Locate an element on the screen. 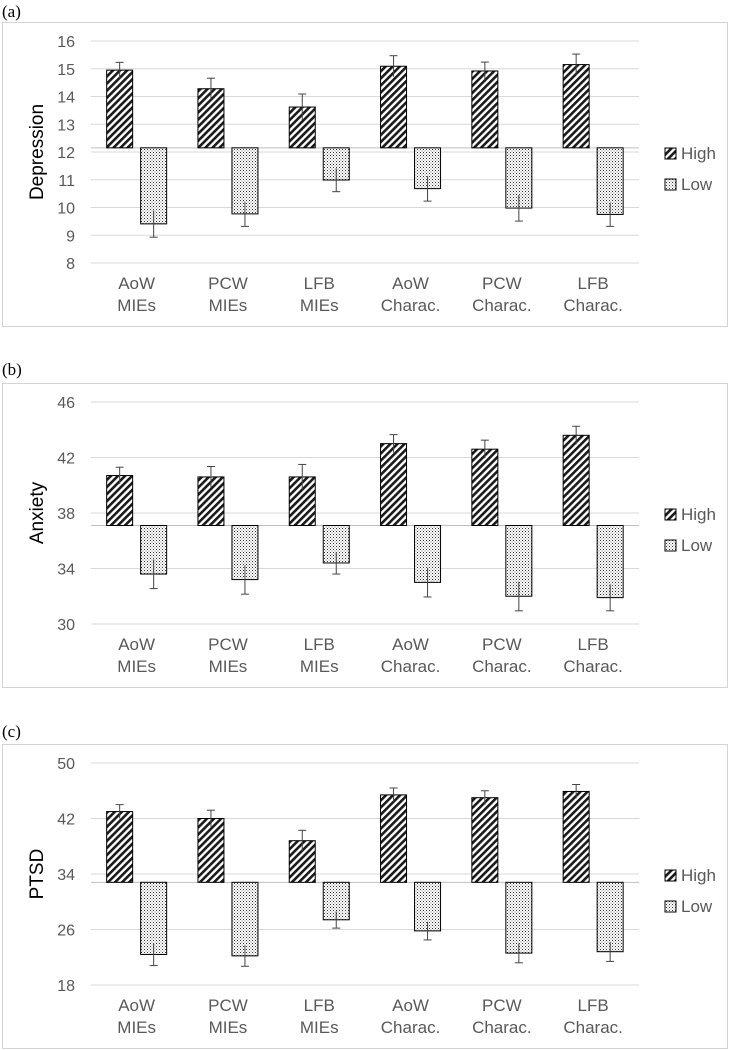 The width and height of the screenshot is (731, 1050). y-tick-label: 16 is located at coordinates (66, 42).